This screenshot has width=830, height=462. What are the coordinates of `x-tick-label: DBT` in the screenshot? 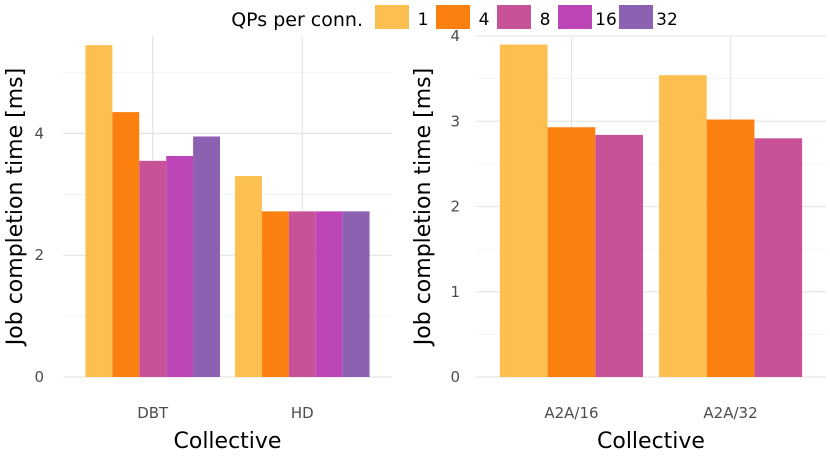 It's located at (153, 413).